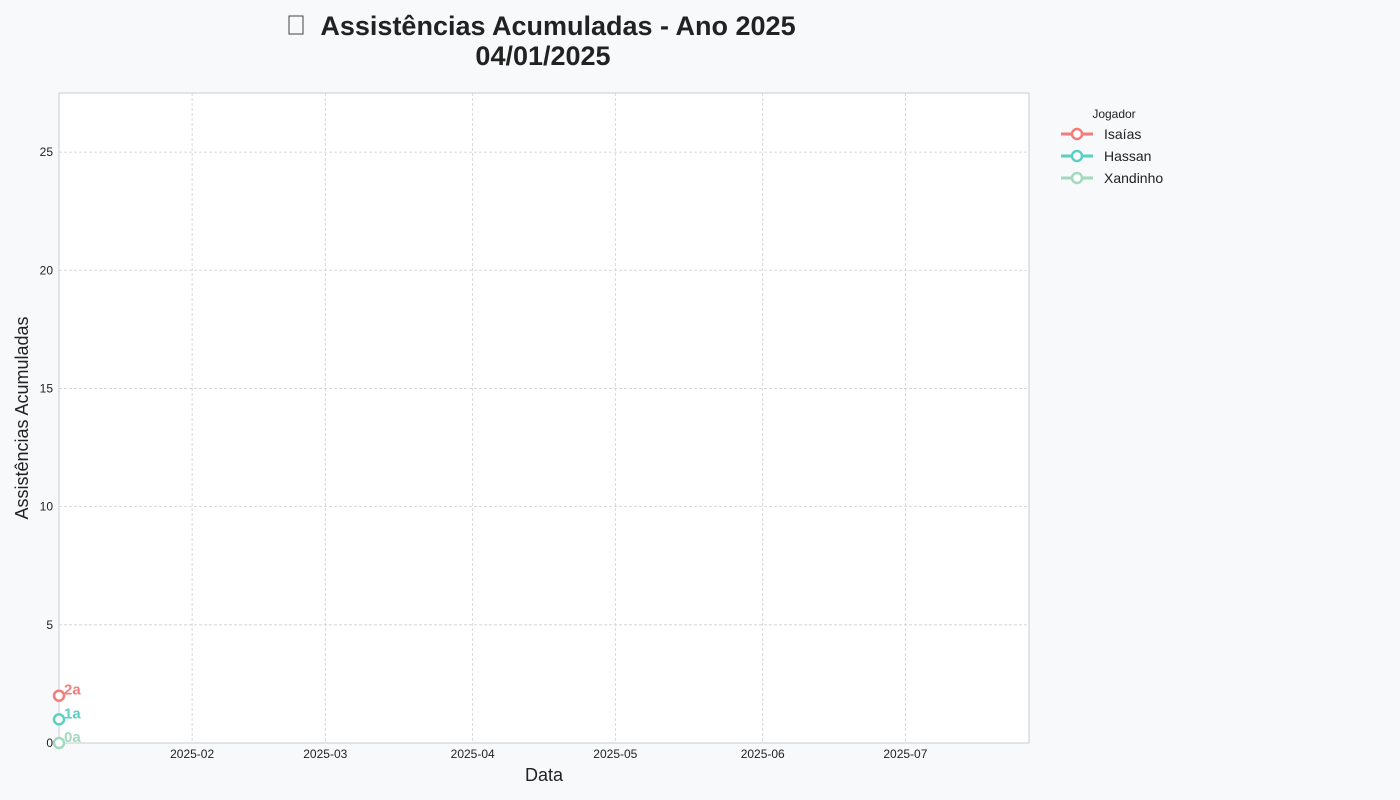 The image size is (1400, 800). What do you see at coordinates (47, 388) in the screenshot?
I see `y-tick-label: 15` at bounding box center [47, 388].